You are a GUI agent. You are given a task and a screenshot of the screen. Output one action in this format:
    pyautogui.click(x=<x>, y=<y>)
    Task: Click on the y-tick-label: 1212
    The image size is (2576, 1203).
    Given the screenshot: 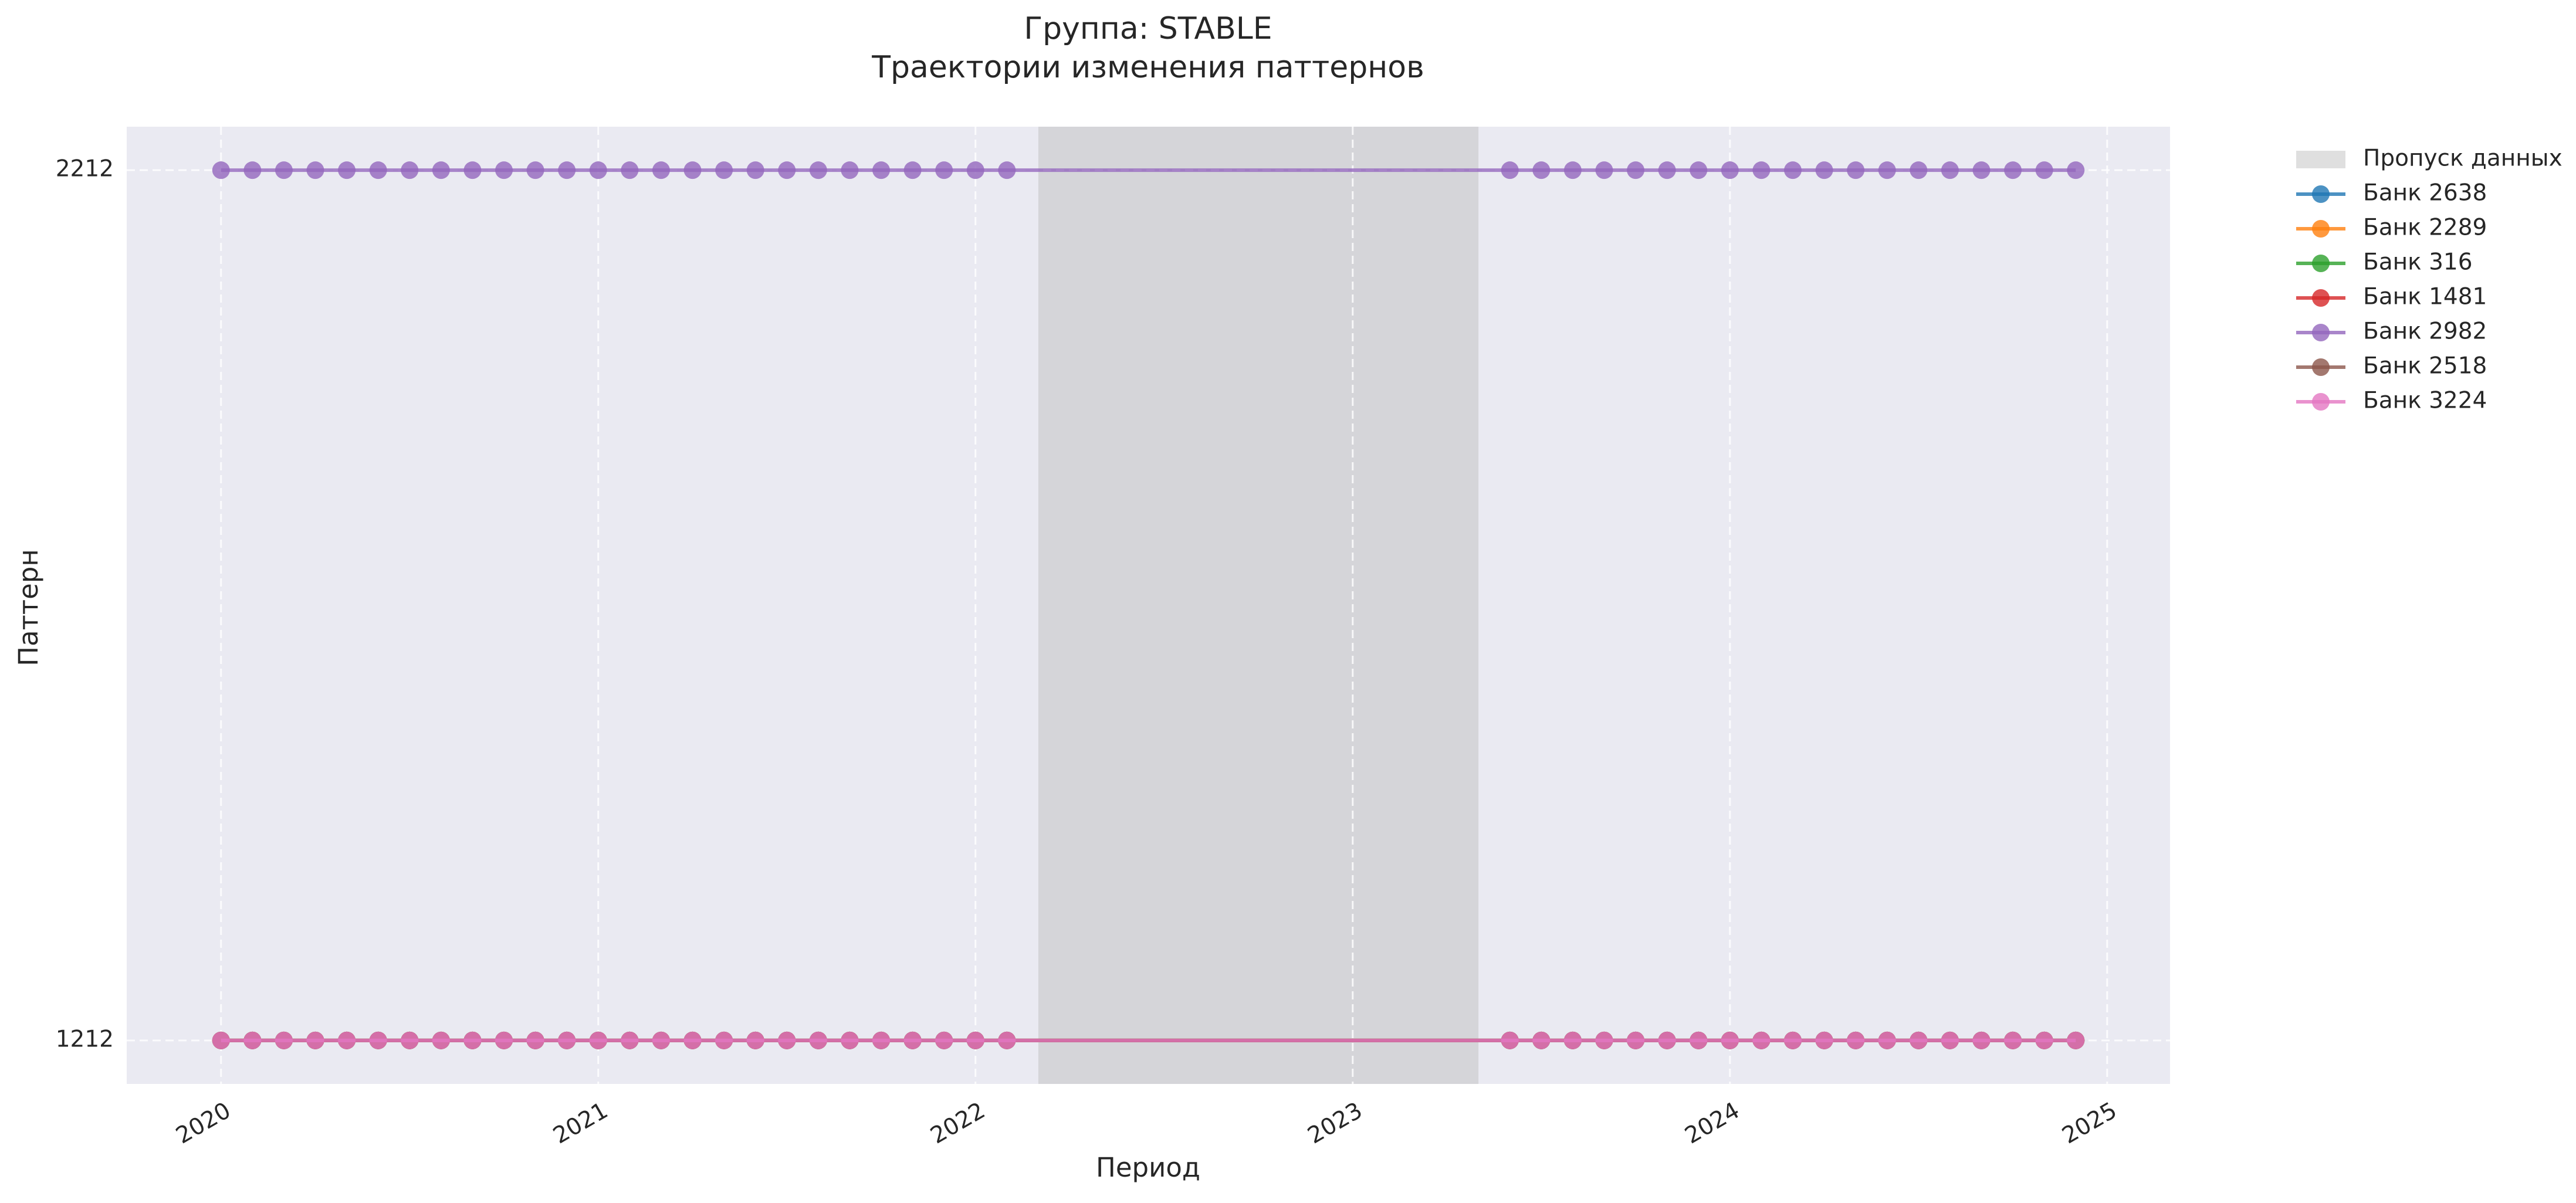 What is the action you would take?
    pyautogui.click(x=85, y=1039)
    